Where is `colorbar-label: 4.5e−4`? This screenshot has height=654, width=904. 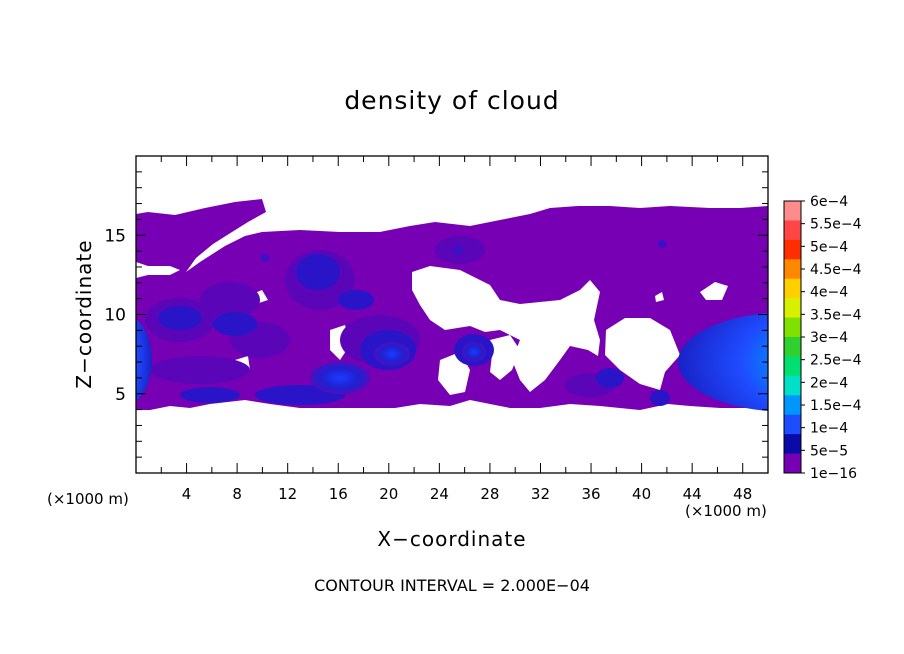 colorbar-label: 4.5e−4 is located at coordinates (836, 270).